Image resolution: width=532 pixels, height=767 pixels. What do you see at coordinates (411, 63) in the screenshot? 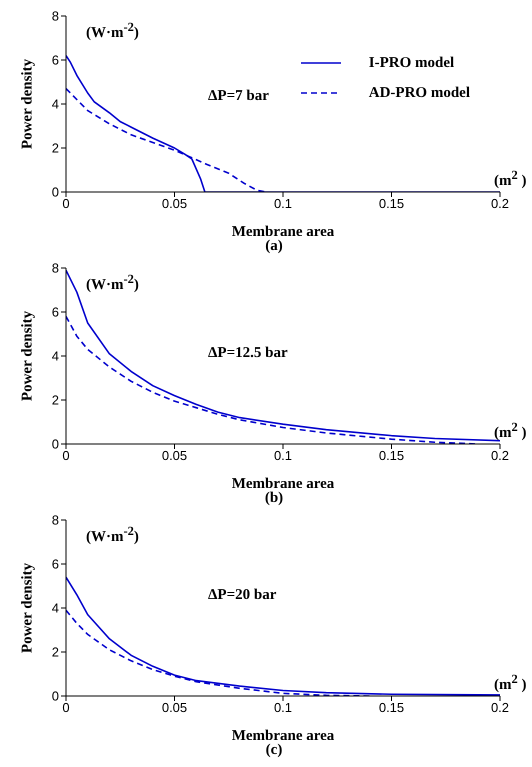
I see `legend-label: I-PRO model` at bounding box center [411, 63].